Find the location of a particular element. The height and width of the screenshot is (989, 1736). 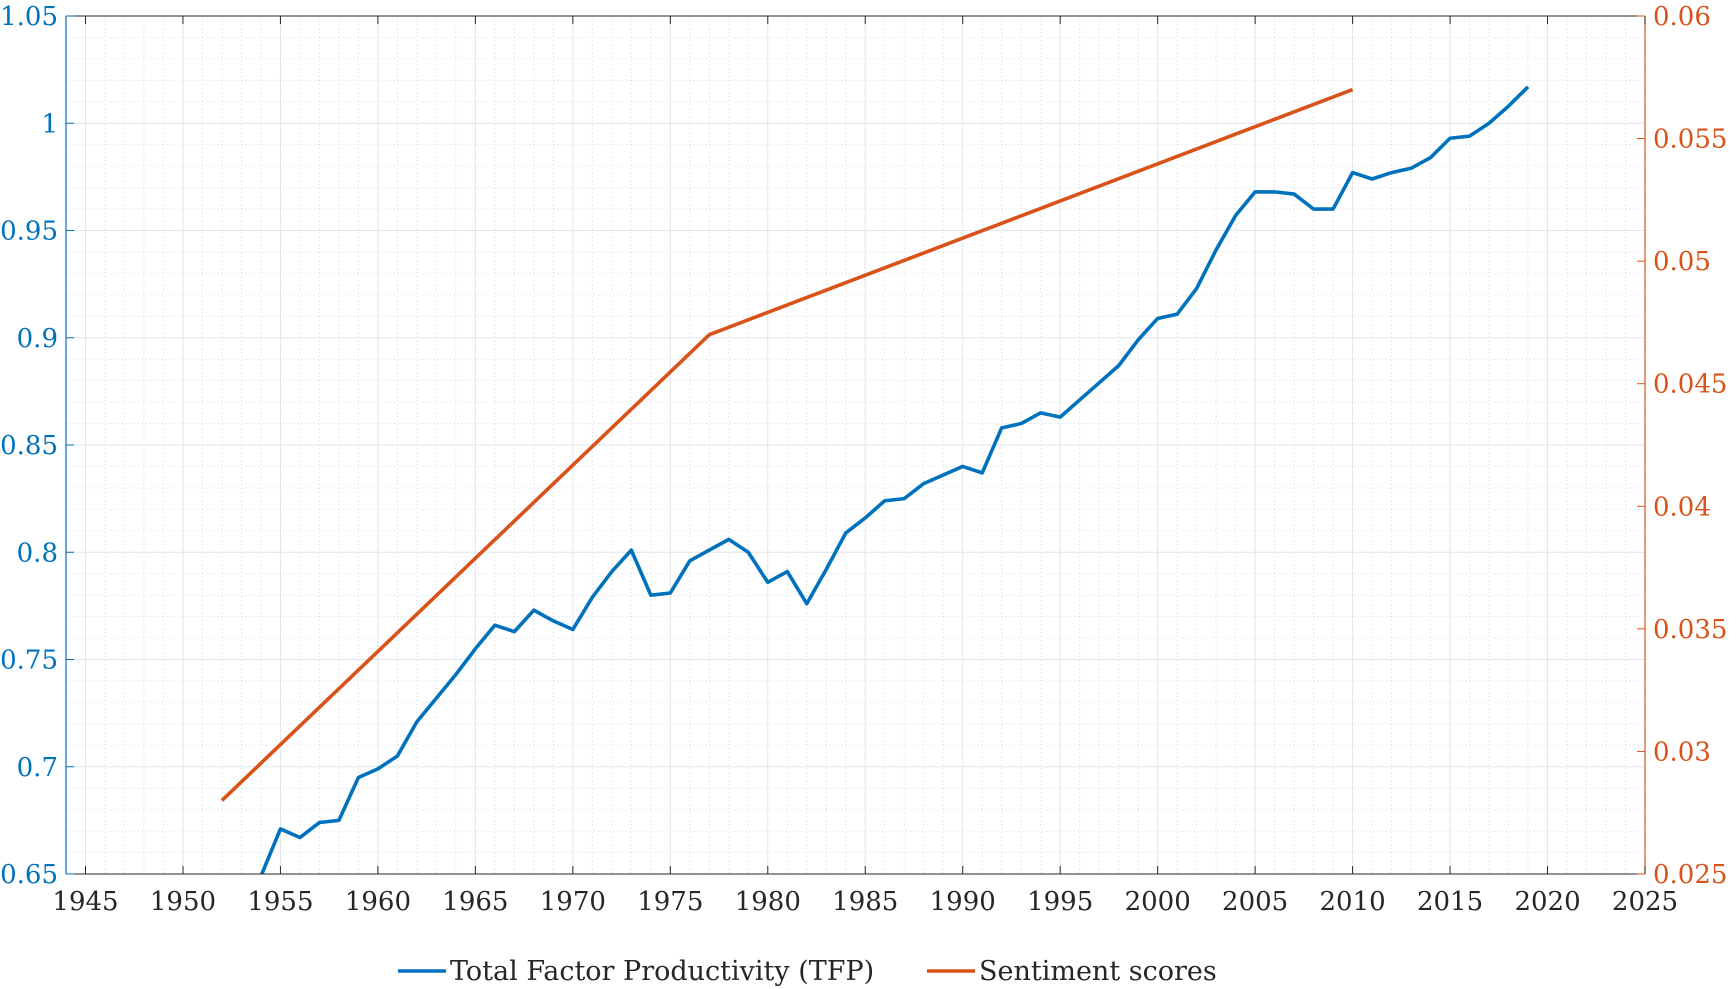

y-left-tick-label: 1 is located at coordinates (49, 124).